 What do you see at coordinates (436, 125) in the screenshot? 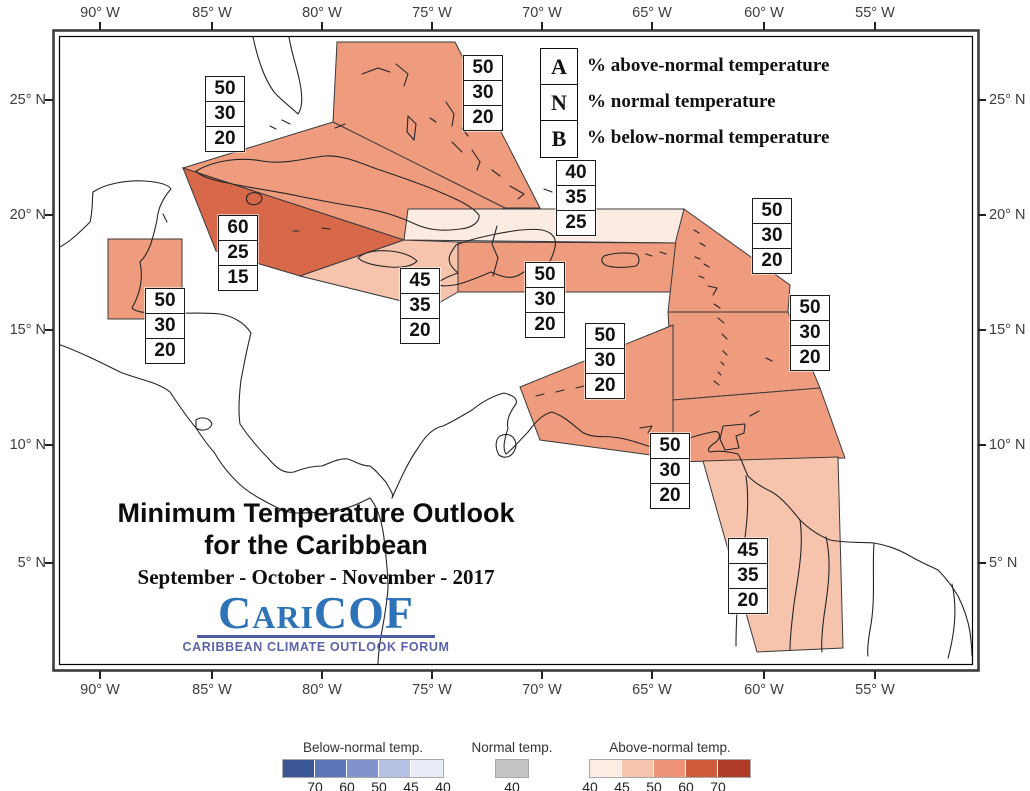
I see `region-bahamas` at bounding box center [436, 125].